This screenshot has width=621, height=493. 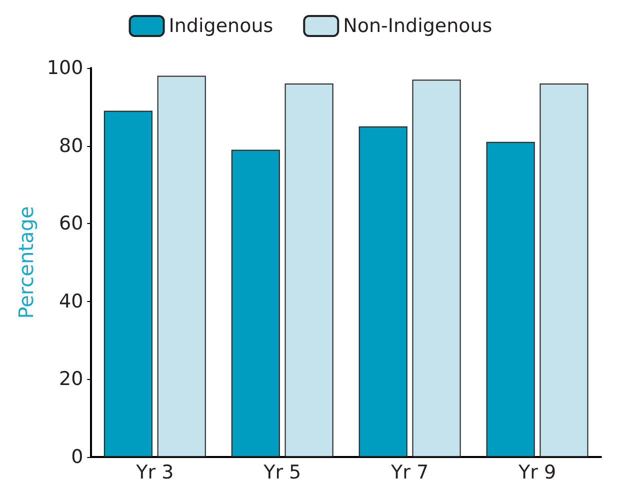 What do you see at coordinates (71, 301) in the screenshot?
I see `y-tick-label: 40` at bounding box center [71, 301].